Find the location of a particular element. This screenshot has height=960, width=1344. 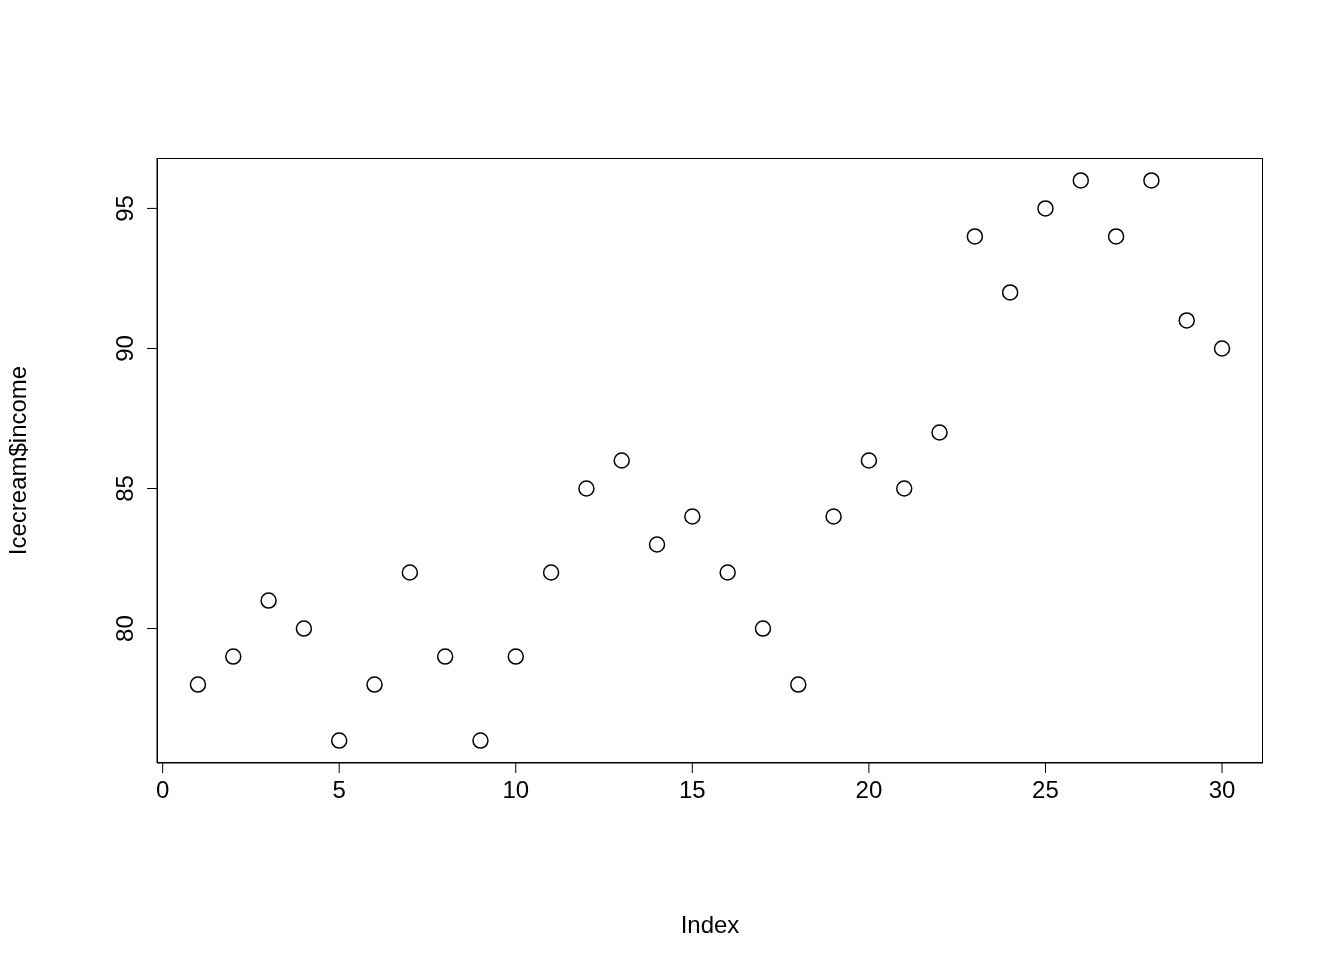

x-tick-label: 5 is located at coordinates (339, 790).